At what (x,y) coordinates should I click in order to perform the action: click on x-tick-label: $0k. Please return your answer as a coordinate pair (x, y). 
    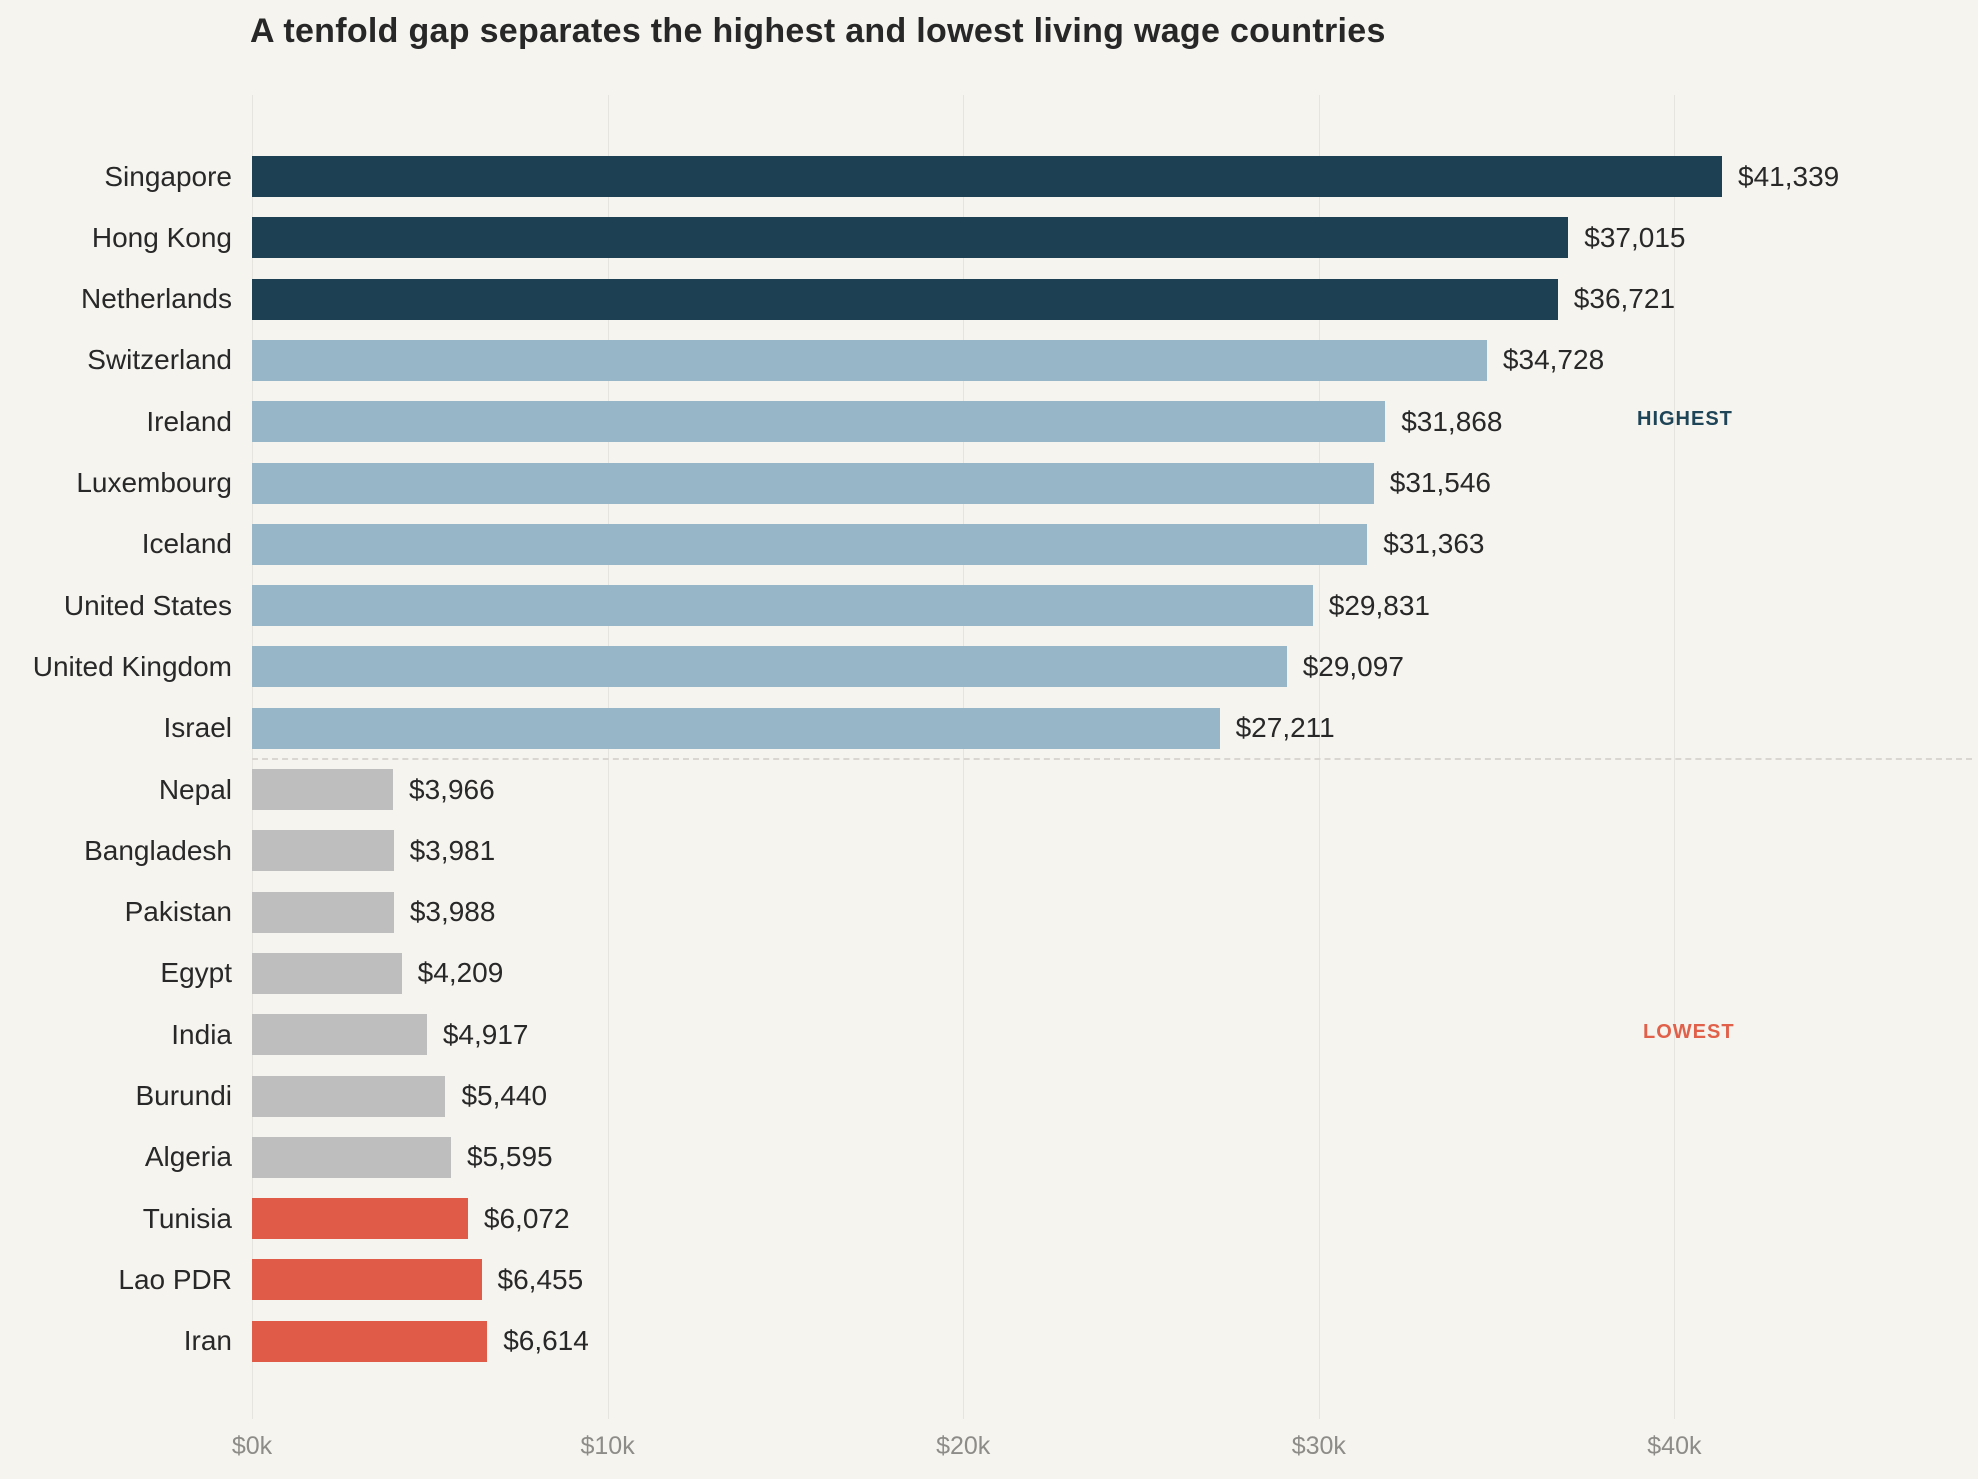
    Looking at the image, I should click on (252, 1446).